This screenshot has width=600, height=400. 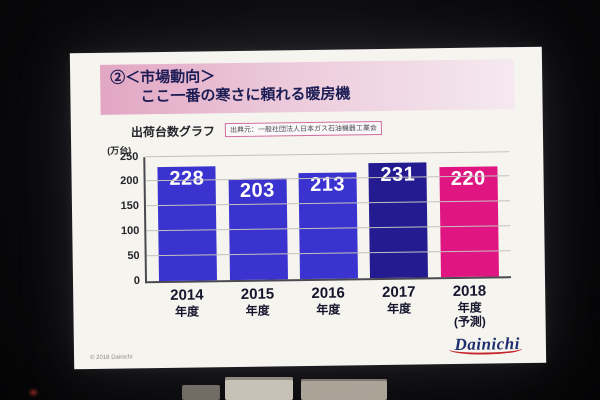 What do you see at coordinates (137, 280) in the screenshot?
I see `y-tick-label: 0` at bounding box center [137, 280].